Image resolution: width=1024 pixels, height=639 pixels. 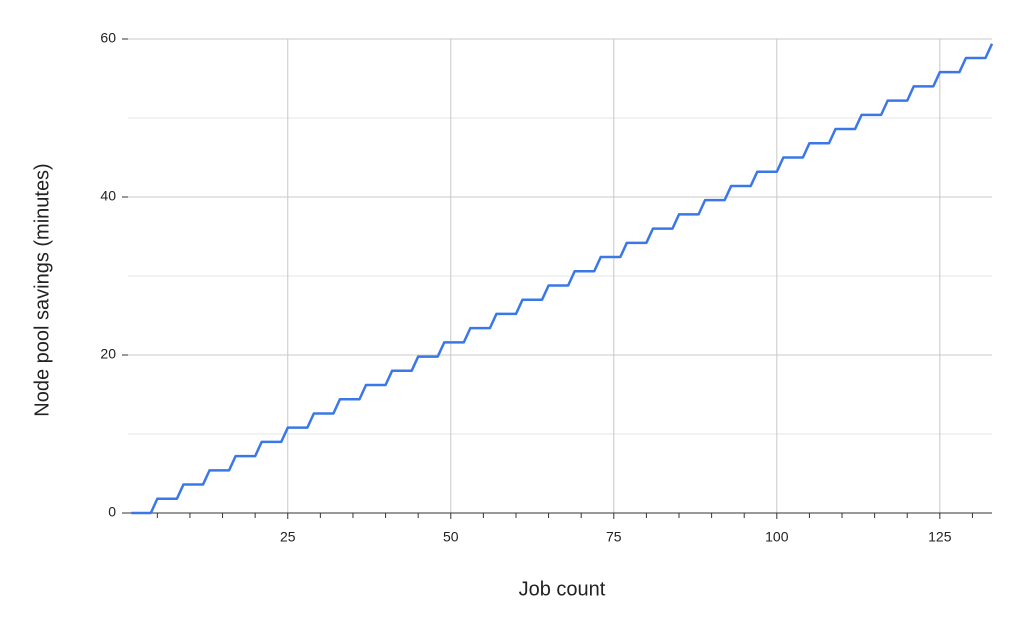 I want to click on x-tick-label: 25, so click(x=288, y=537).